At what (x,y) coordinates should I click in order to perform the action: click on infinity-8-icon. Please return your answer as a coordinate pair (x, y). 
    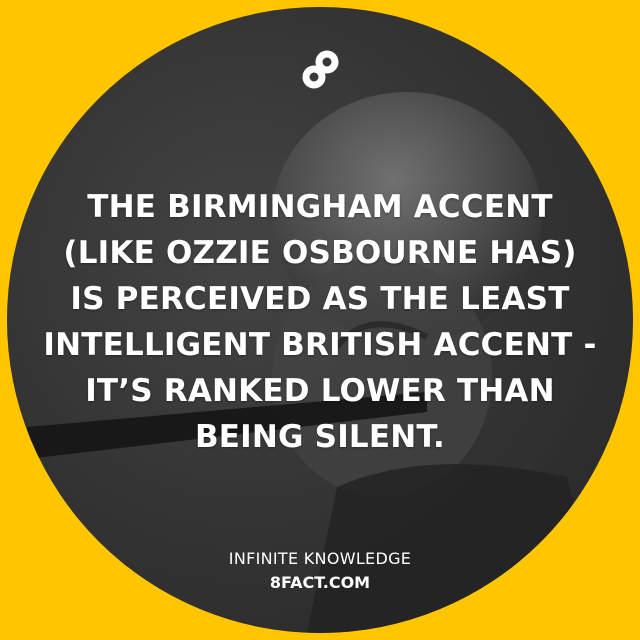
    Looking at the image, I should click on (320, 69).